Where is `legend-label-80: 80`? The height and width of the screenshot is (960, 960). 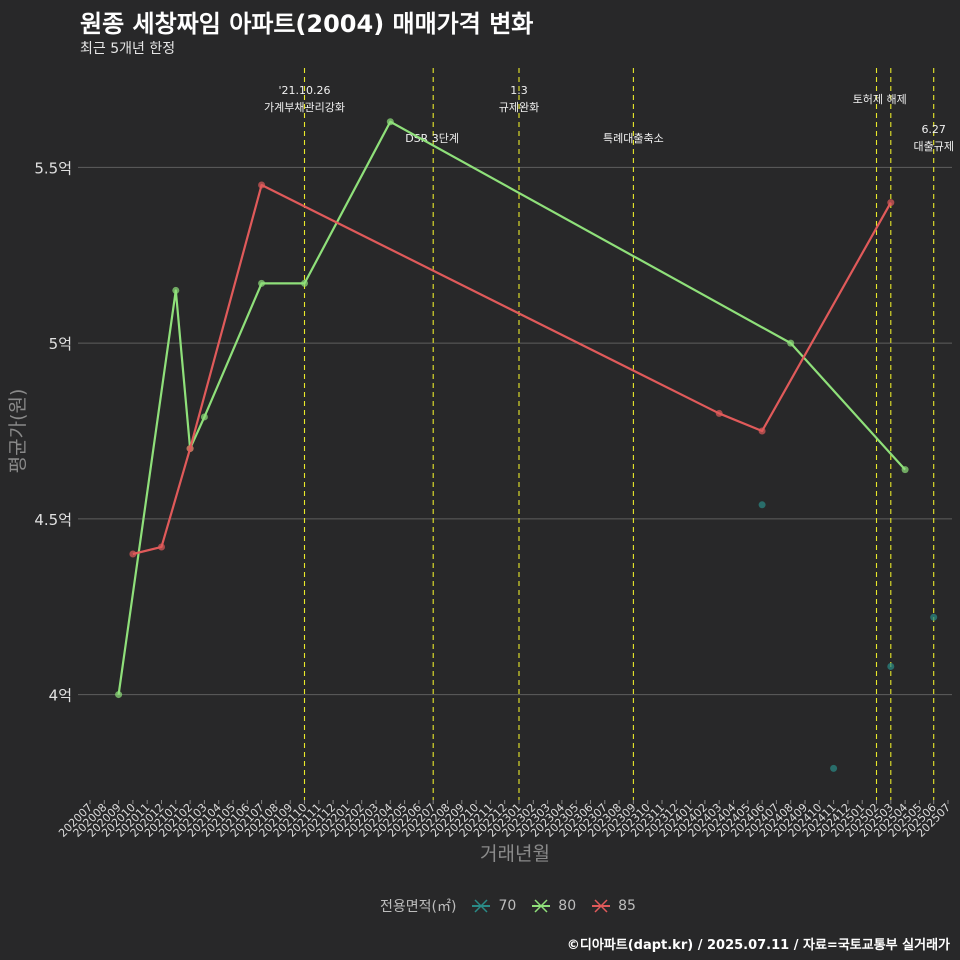 legend-label-80: 80 is located at coordinates (567, 906).